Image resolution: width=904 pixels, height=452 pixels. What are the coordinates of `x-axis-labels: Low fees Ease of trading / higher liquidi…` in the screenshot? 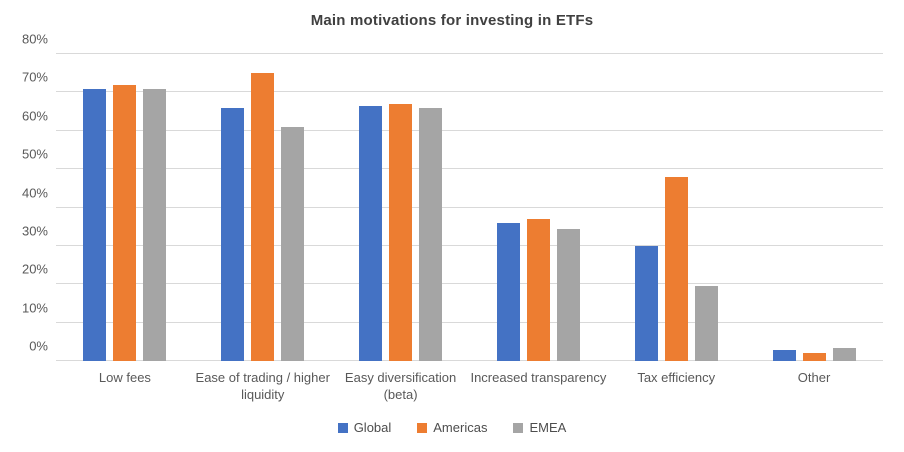 It's located at (469, 386).